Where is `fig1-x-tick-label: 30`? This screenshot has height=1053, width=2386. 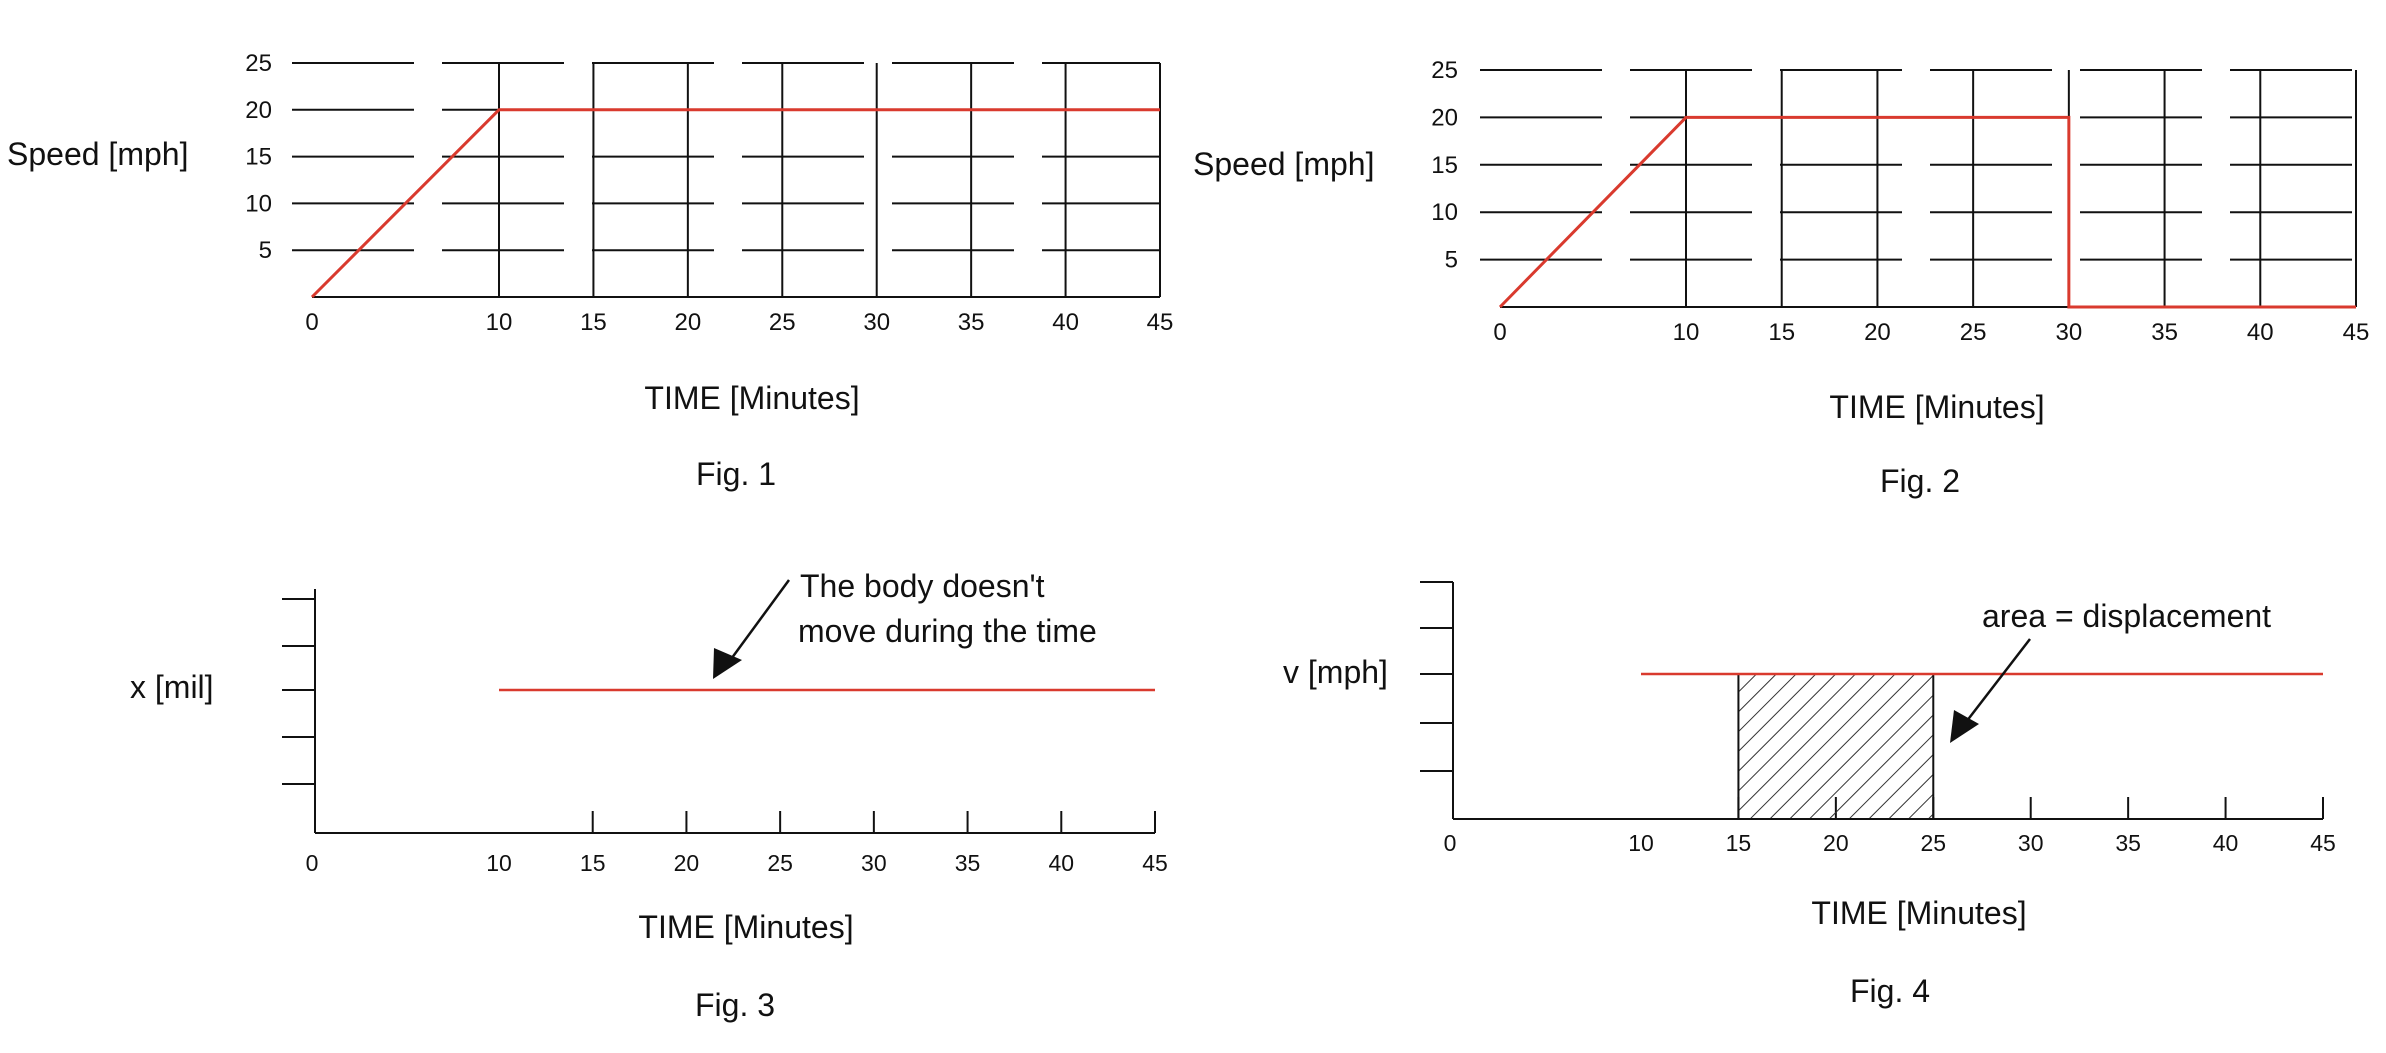
fig1-x-tick-label: 30 is located at coordinates (876, 322).